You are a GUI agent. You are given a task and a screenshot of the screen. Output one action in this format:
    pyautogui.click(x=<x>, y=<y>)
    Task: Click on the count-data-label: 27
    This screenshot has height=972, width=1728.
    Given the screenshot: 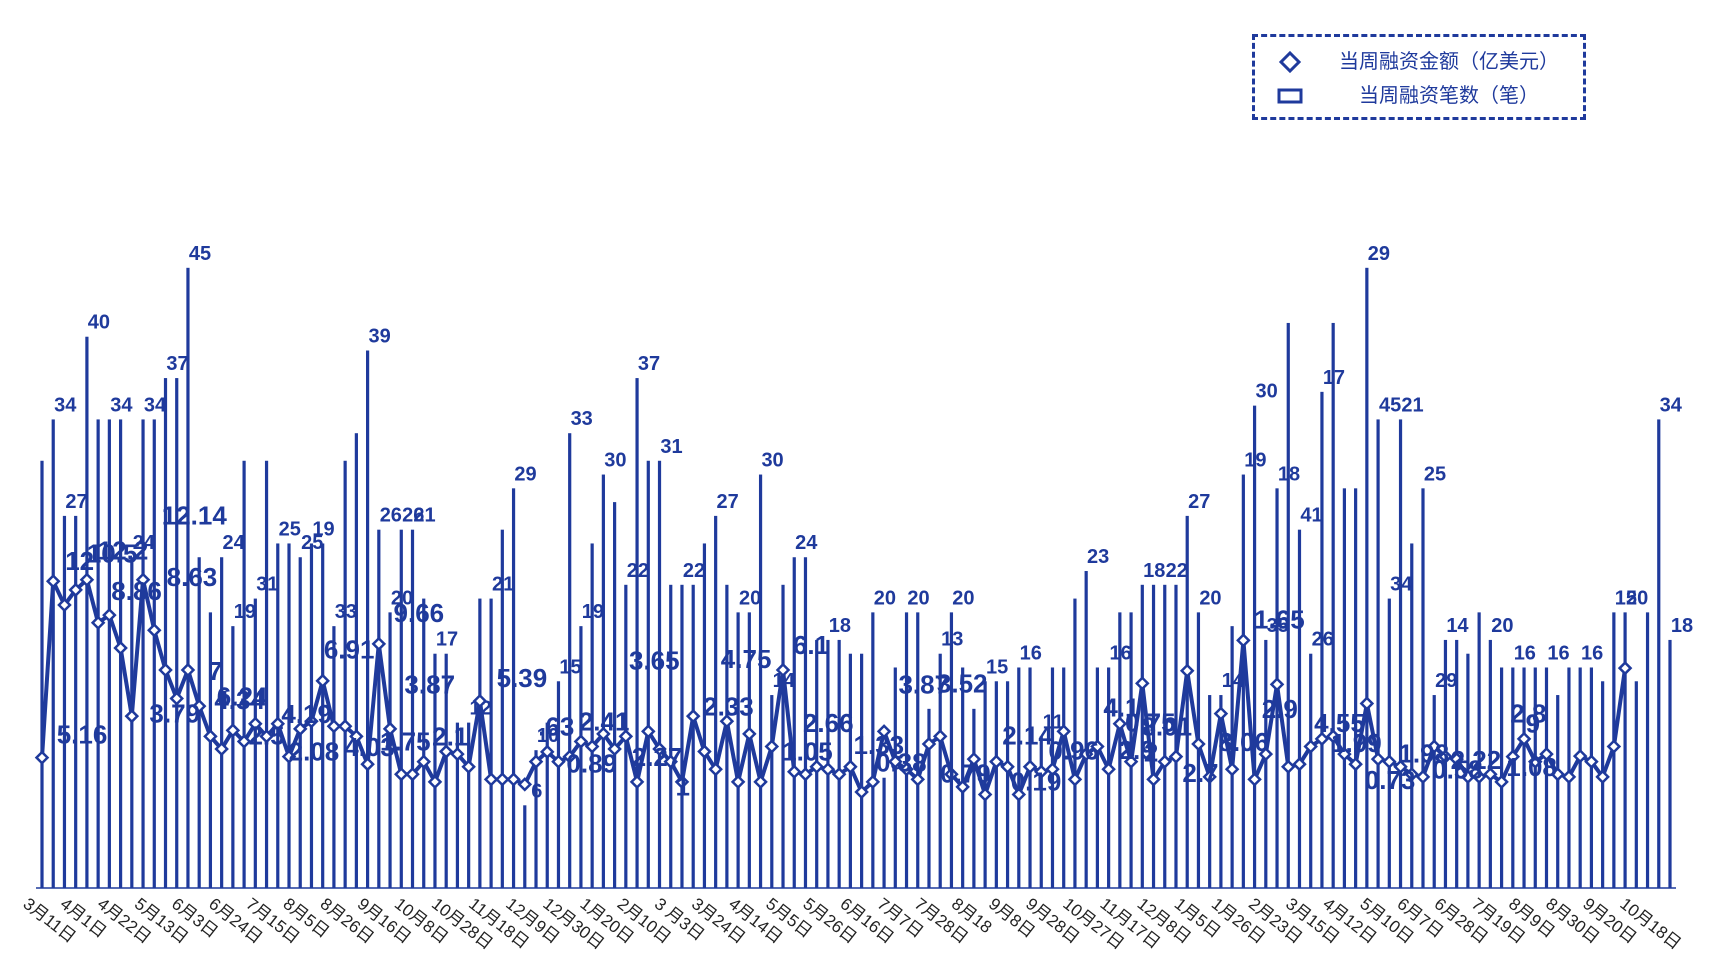 What is the action you would take?
    pyautogui.click(x=76, y=502)
    